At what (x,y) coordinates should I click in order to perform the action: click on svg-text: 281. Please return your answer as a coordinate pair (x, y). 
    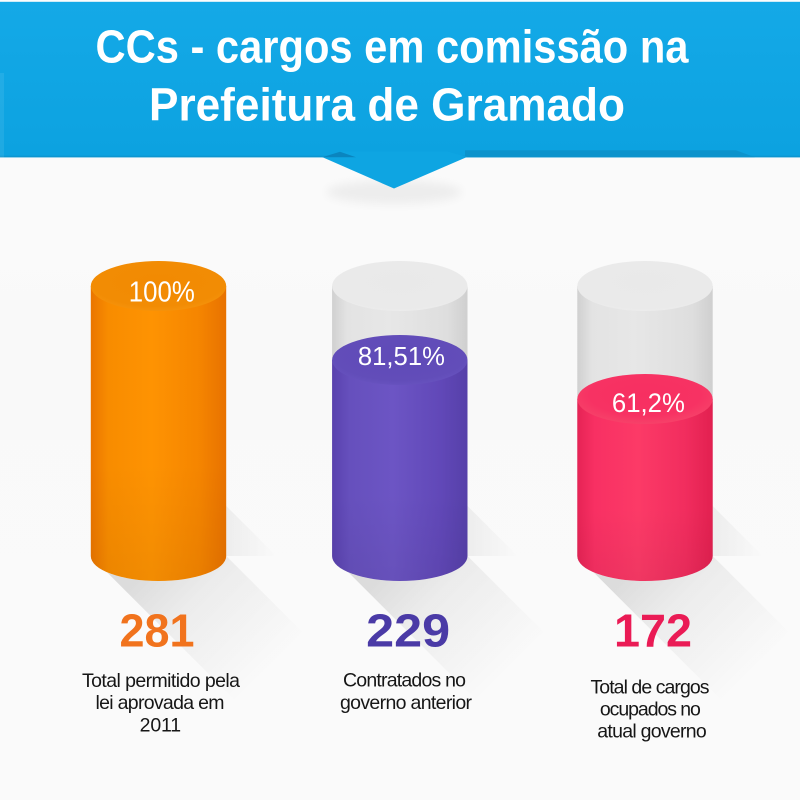
    Looking at the image, I should click on (157, 630).